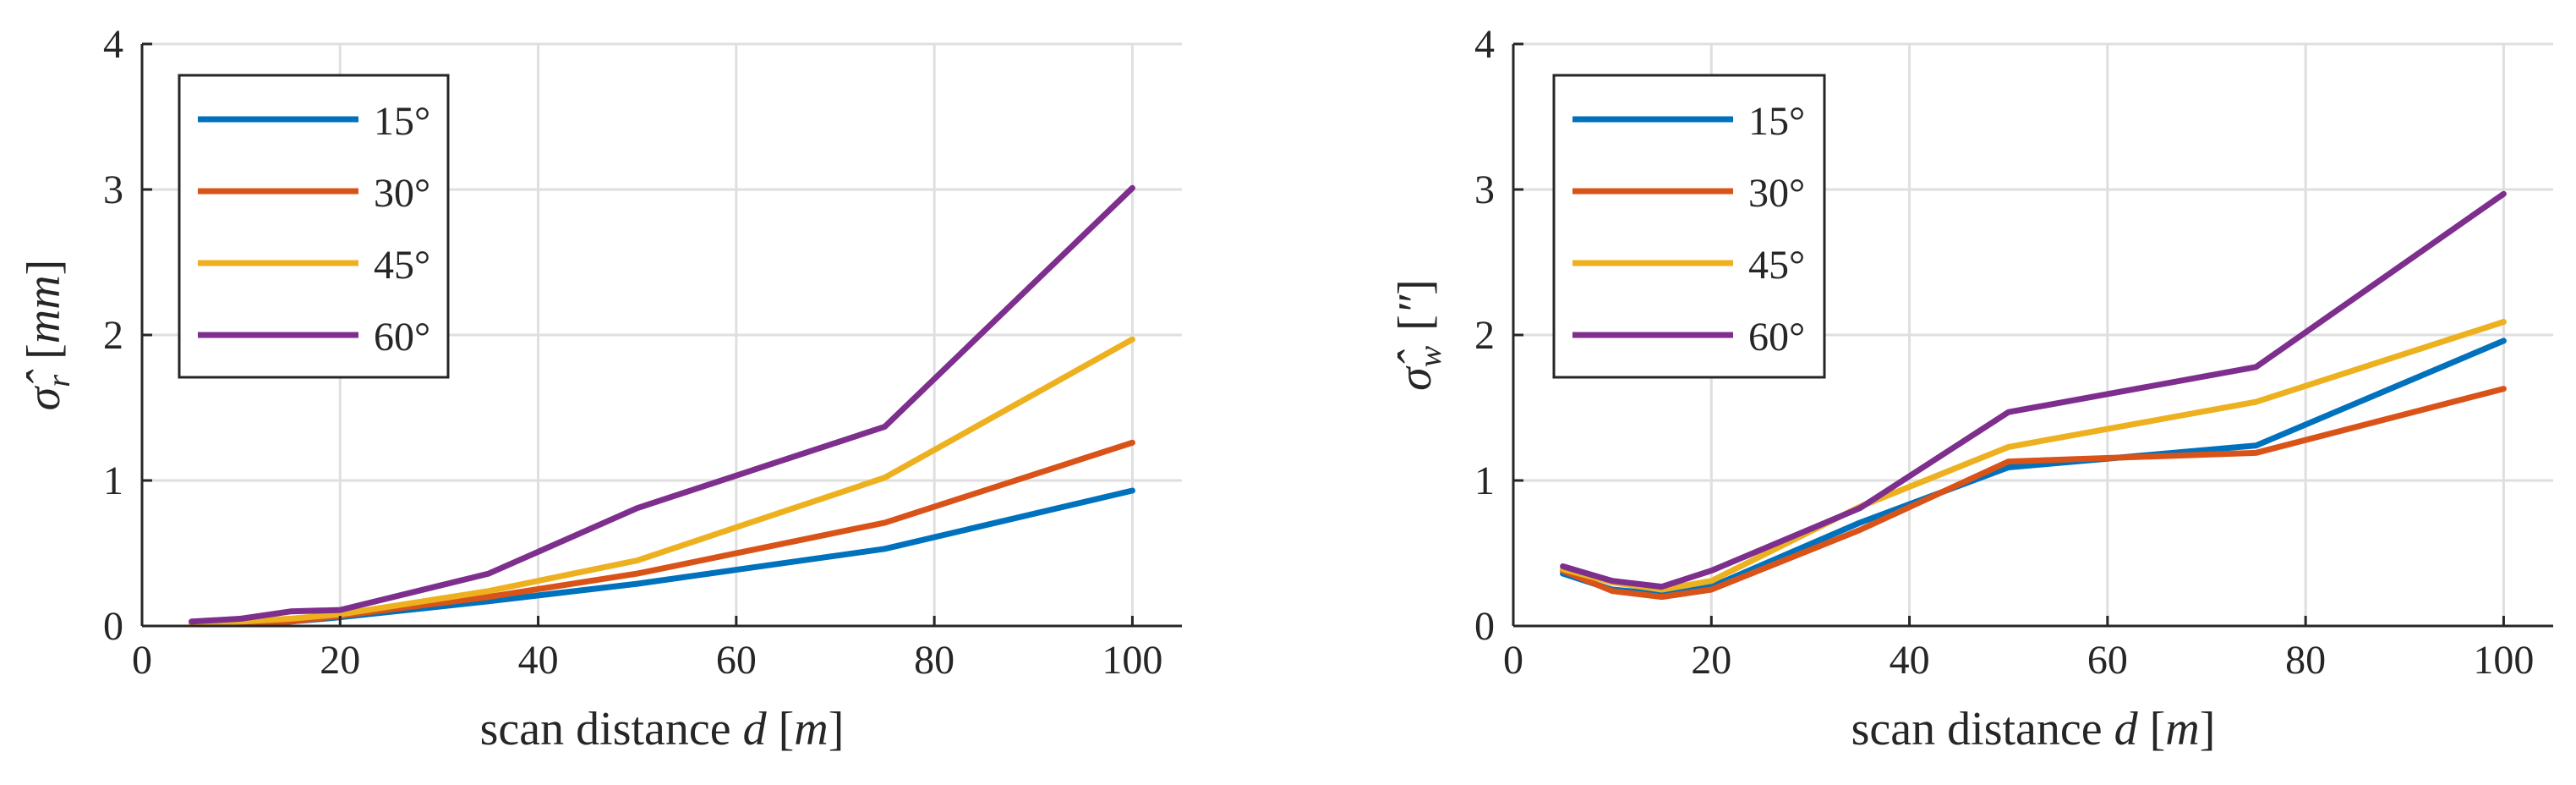 This screenshot has height=785, width=2576. Describe the element at coordinates (1415, 304) in the screenshot. I see `y-axis-label-unit: ″` at that location.